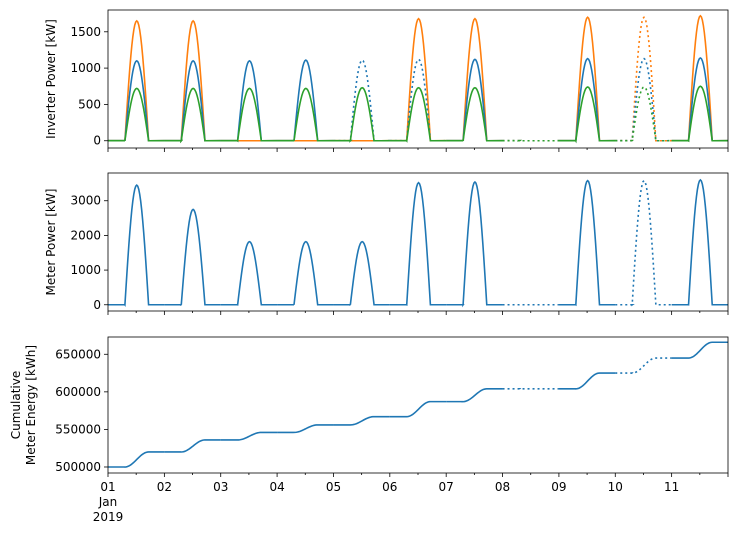 The width and height of the screenshot is (738, 542). What do you see at coordinates (78, 429) in the screenshot?
I see `y-tick-label: 550000` at bounding box center [78, 429].